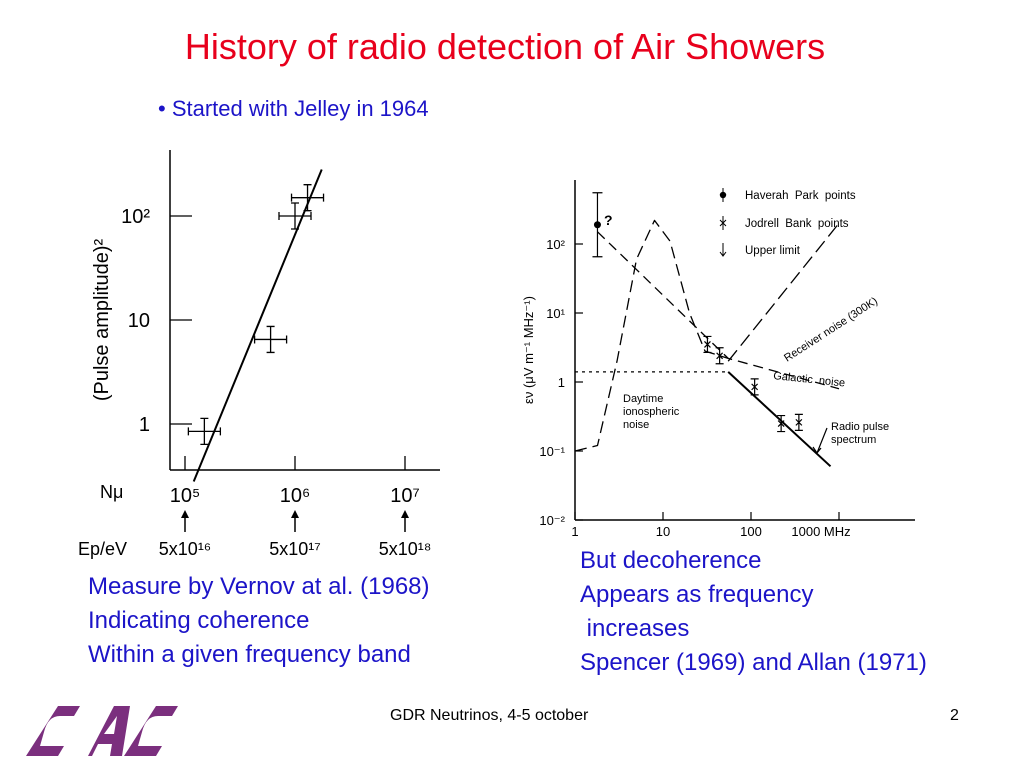  I want to click on annotation-question: ?, so click(608, 220).